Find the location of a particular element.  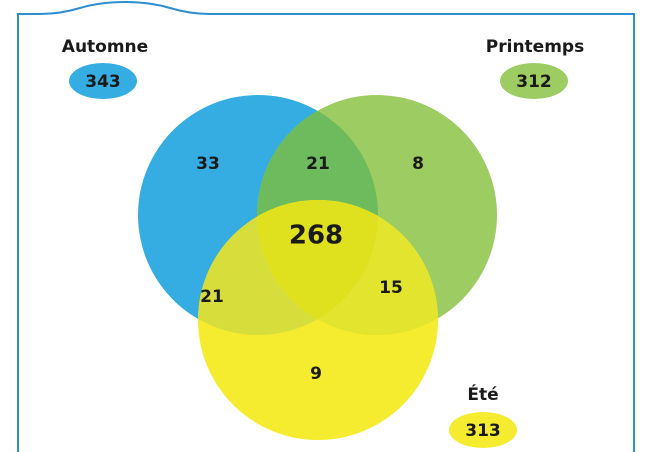

set-label: Printemps is located at coordinates (535, 47).